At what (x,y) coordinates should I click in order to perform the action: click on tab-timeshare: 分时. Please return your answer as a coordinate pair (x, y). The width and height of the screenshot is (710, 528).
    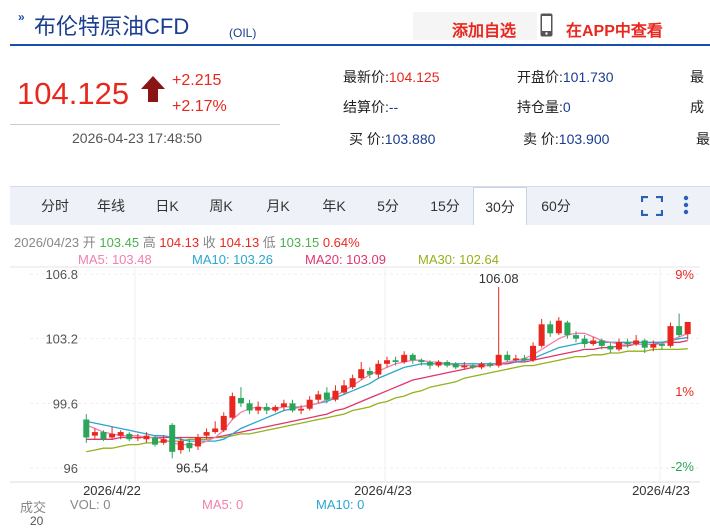
    Looking at the image, I should click on (55, 206).